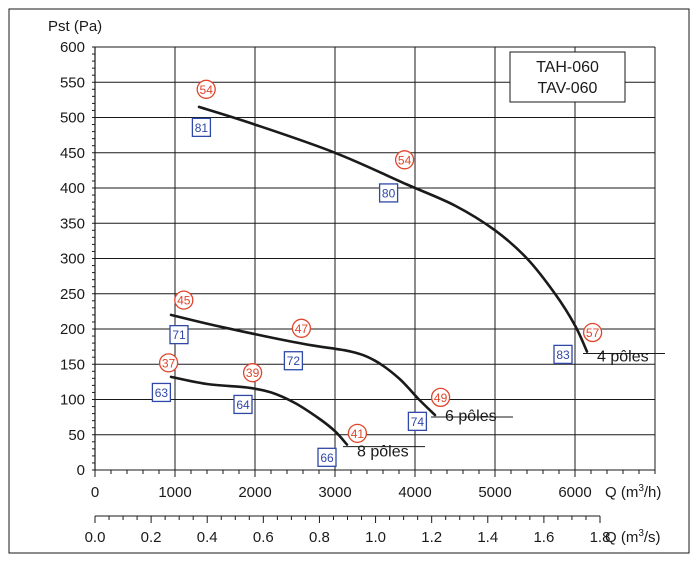 Image resolution: width=698 pixels, height=562 pixels. I want to click on legend-line: TAH-060, so click(567, 67).